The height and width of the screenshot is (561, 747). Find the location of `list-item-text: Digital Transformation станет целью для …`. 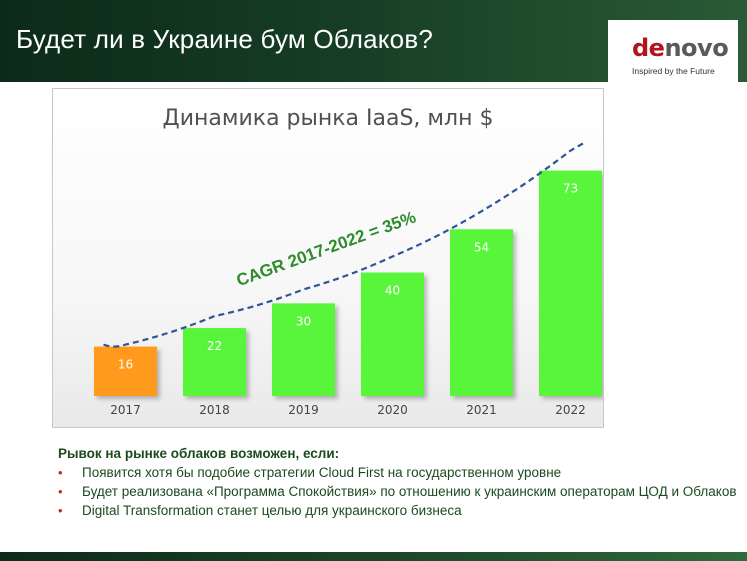

list-item-text: Digital Transformation станет целью для … is located at coordinates (272, 510).